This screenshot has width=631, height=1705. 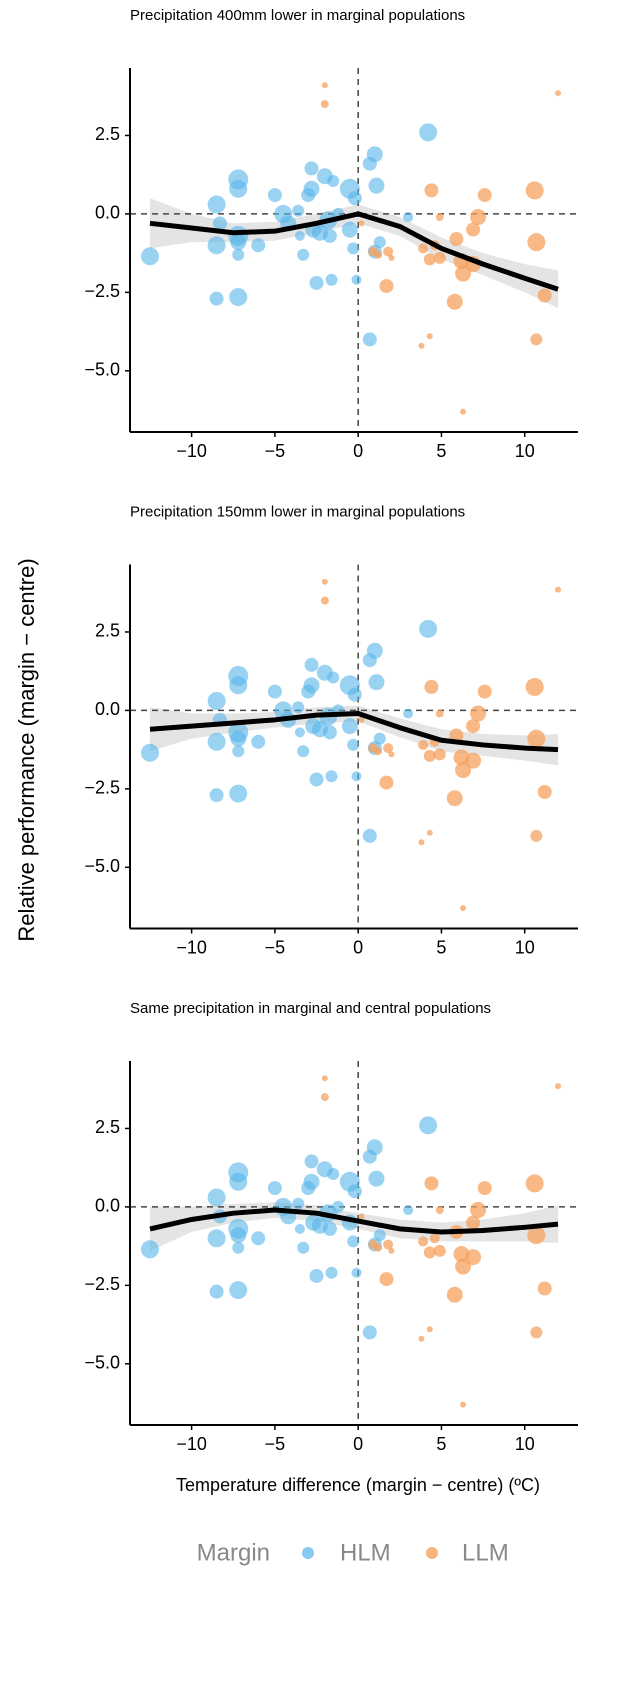 I want to click on x-tick-label: 5, so click(x=441, y=947).